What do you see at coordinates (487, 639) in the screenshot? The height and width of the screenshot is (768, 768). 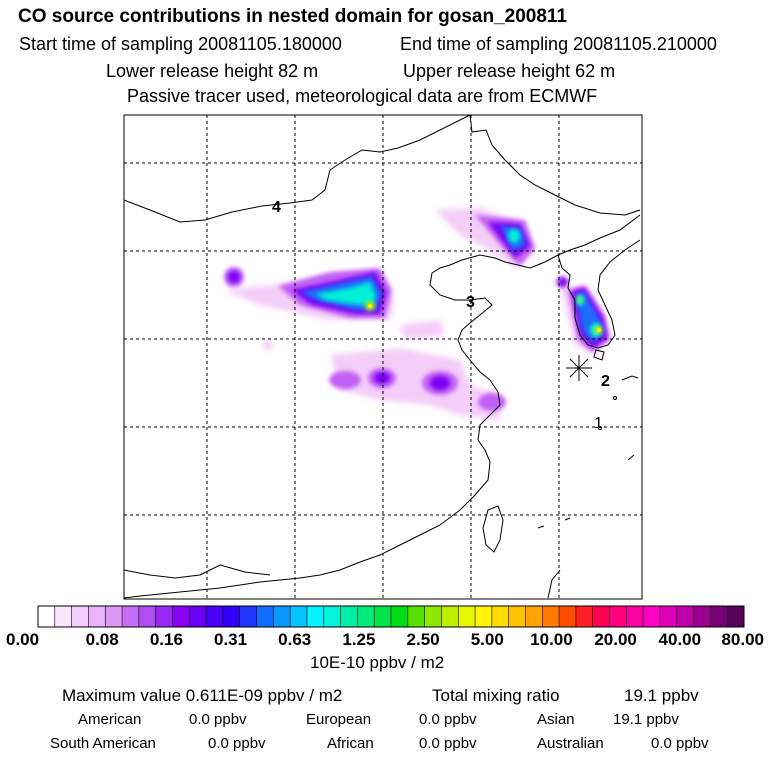 I see `legend-tick-label: 5.00` at bounding box center [487, 639].